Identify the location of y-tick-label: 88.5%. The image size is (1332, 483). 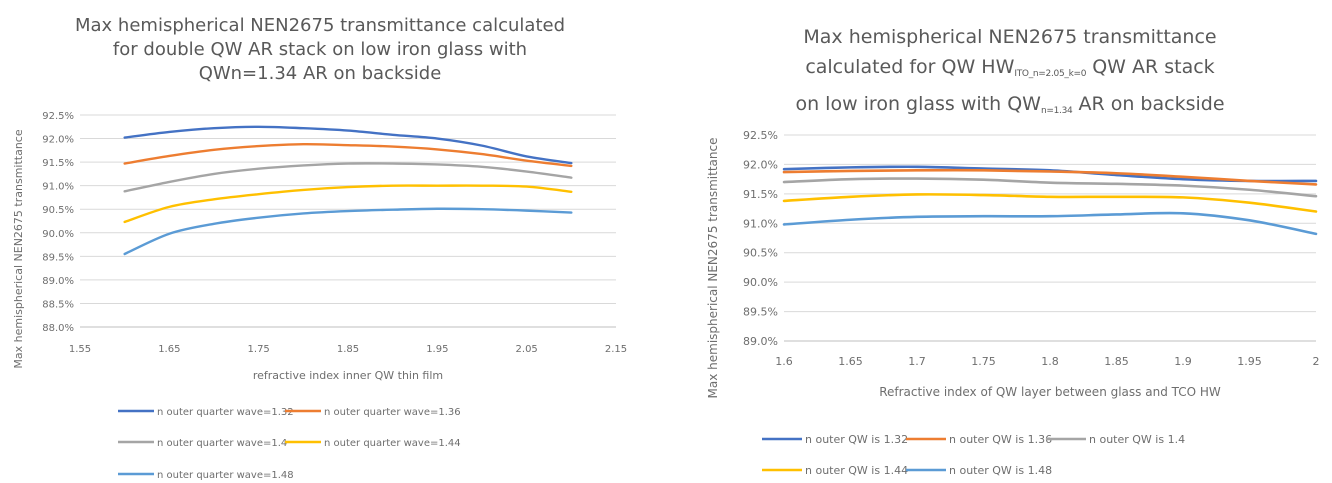
(58, 304).